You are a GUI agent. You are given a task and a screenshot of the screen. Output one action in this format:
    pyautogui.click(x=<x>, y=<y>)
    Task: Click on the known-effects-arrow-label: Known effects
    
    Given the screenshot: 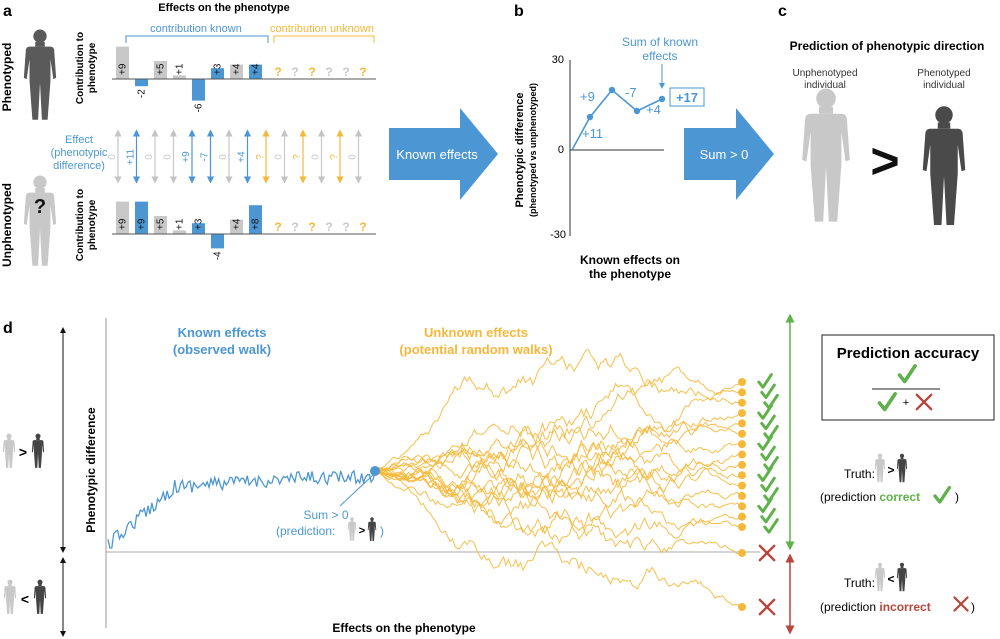 What is the action you would take?
    pyautogui.click(x=437, y=154)
    